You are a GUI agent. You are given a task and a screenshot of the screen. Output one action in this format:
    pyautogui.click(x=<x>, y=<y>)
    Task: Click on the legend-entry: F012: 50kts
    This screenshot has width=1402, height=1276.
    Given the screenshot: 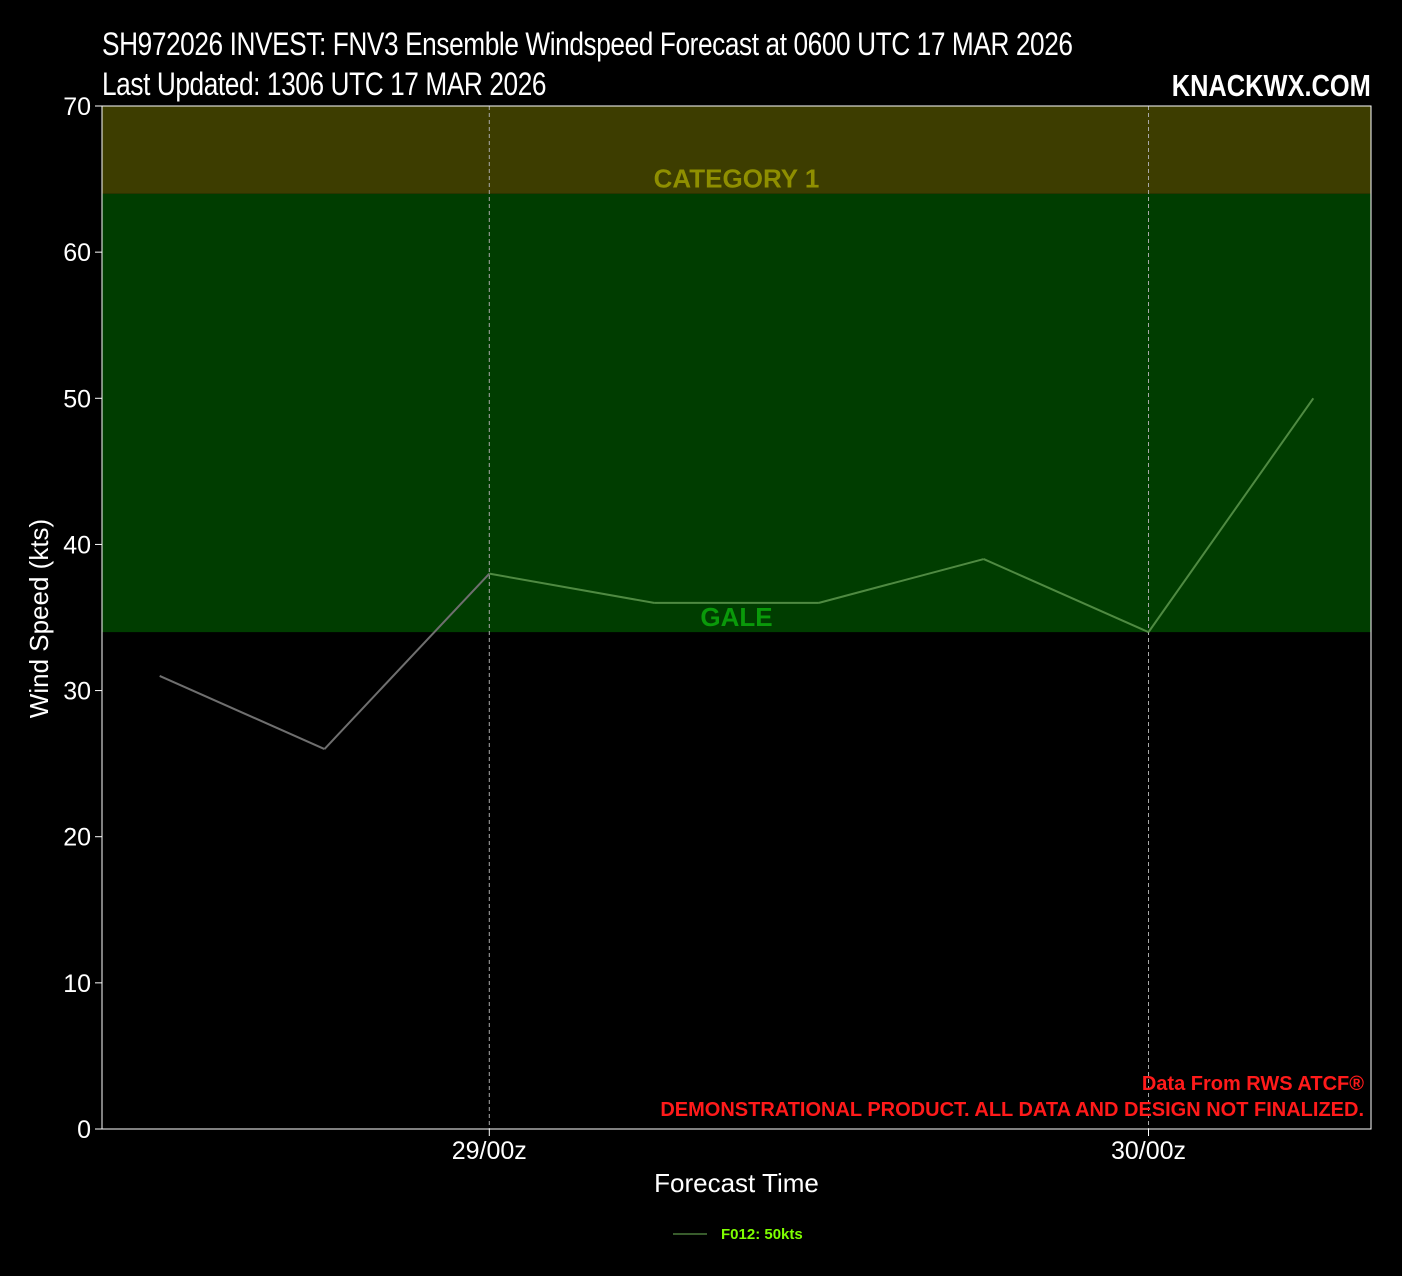 What is the action you would take?
    pyautogui.click(x=762, y=1234)
    